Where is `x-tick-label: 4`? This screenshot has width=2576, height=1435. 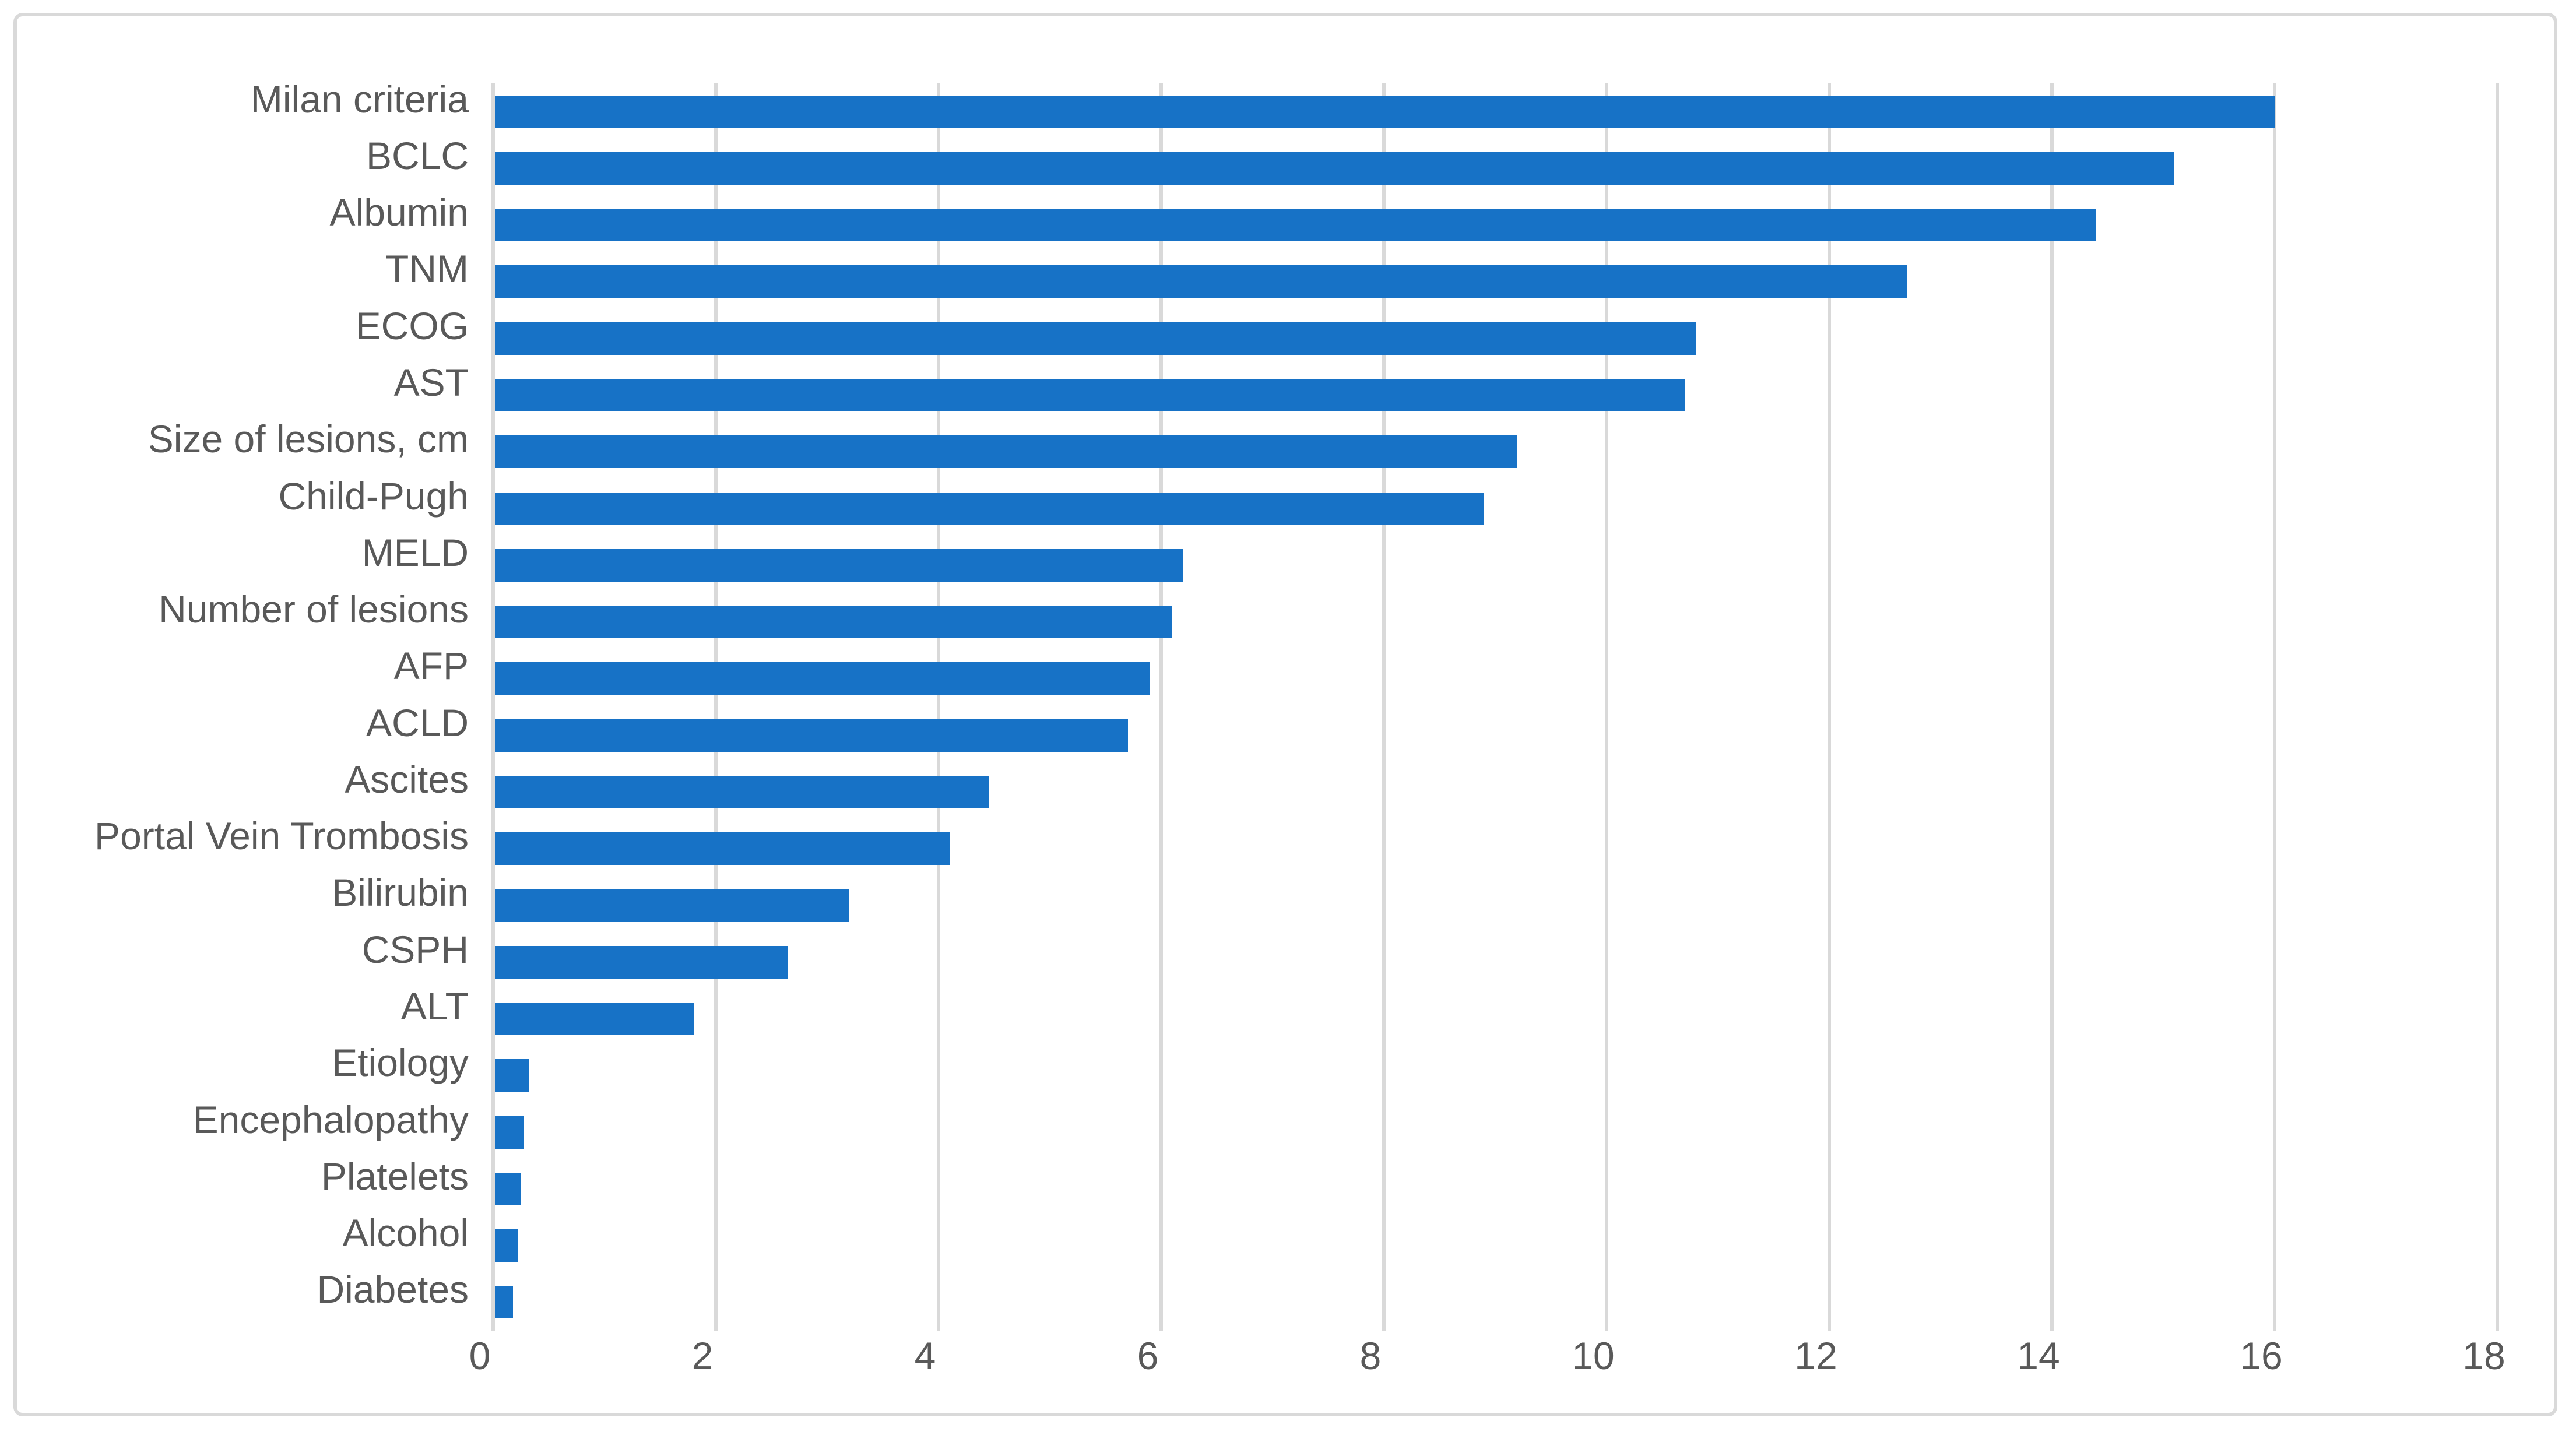
x-tick-label: 4 is located at coordinates (925, 1355).